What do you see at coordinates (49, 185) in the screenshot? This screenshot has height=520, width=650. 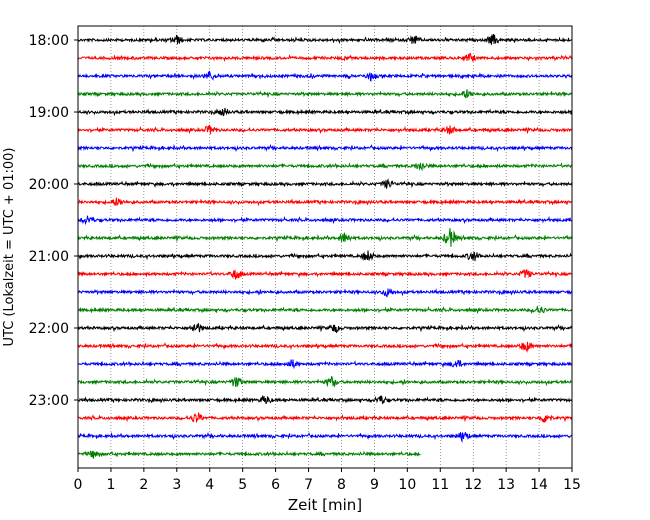 I see `y-tick-label-2: 20:00` at bounding box center [49, 185].